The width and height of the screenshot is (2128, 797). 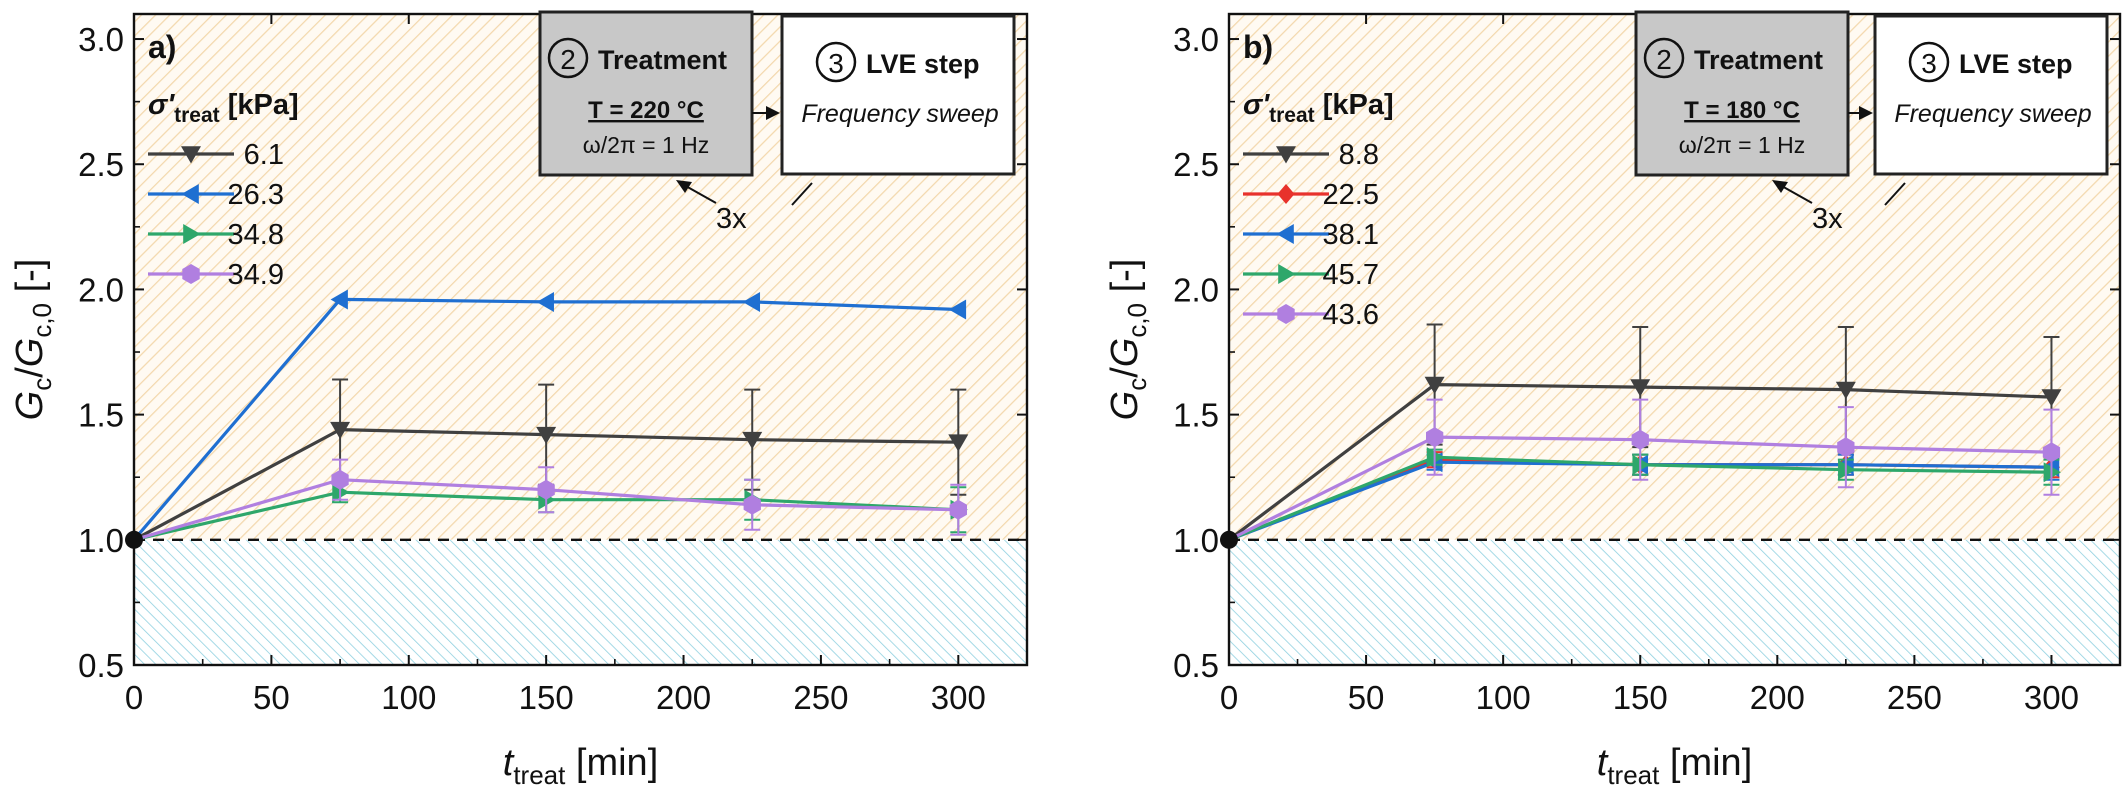 What do you see at coordinates (101, 289) in the screenshot?
I see `y-tick-label: 2.0` at bounding box center [101, 289].